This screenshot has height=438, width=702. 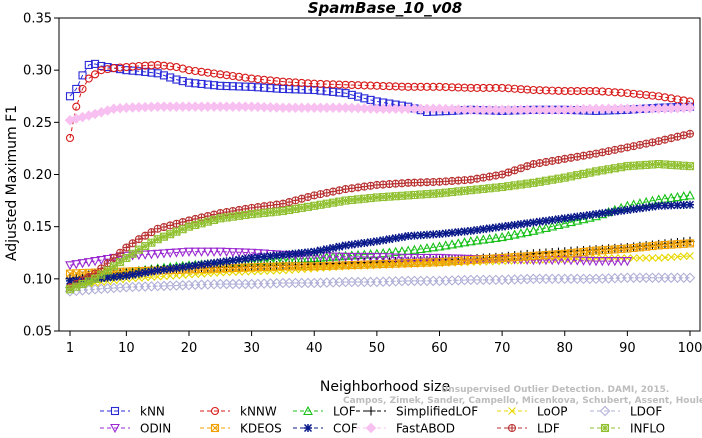 What do you see at coordinates (324, 412) in the screenshot?
I see `legend-item-lof: LOF` at bounding box center [324, 412].